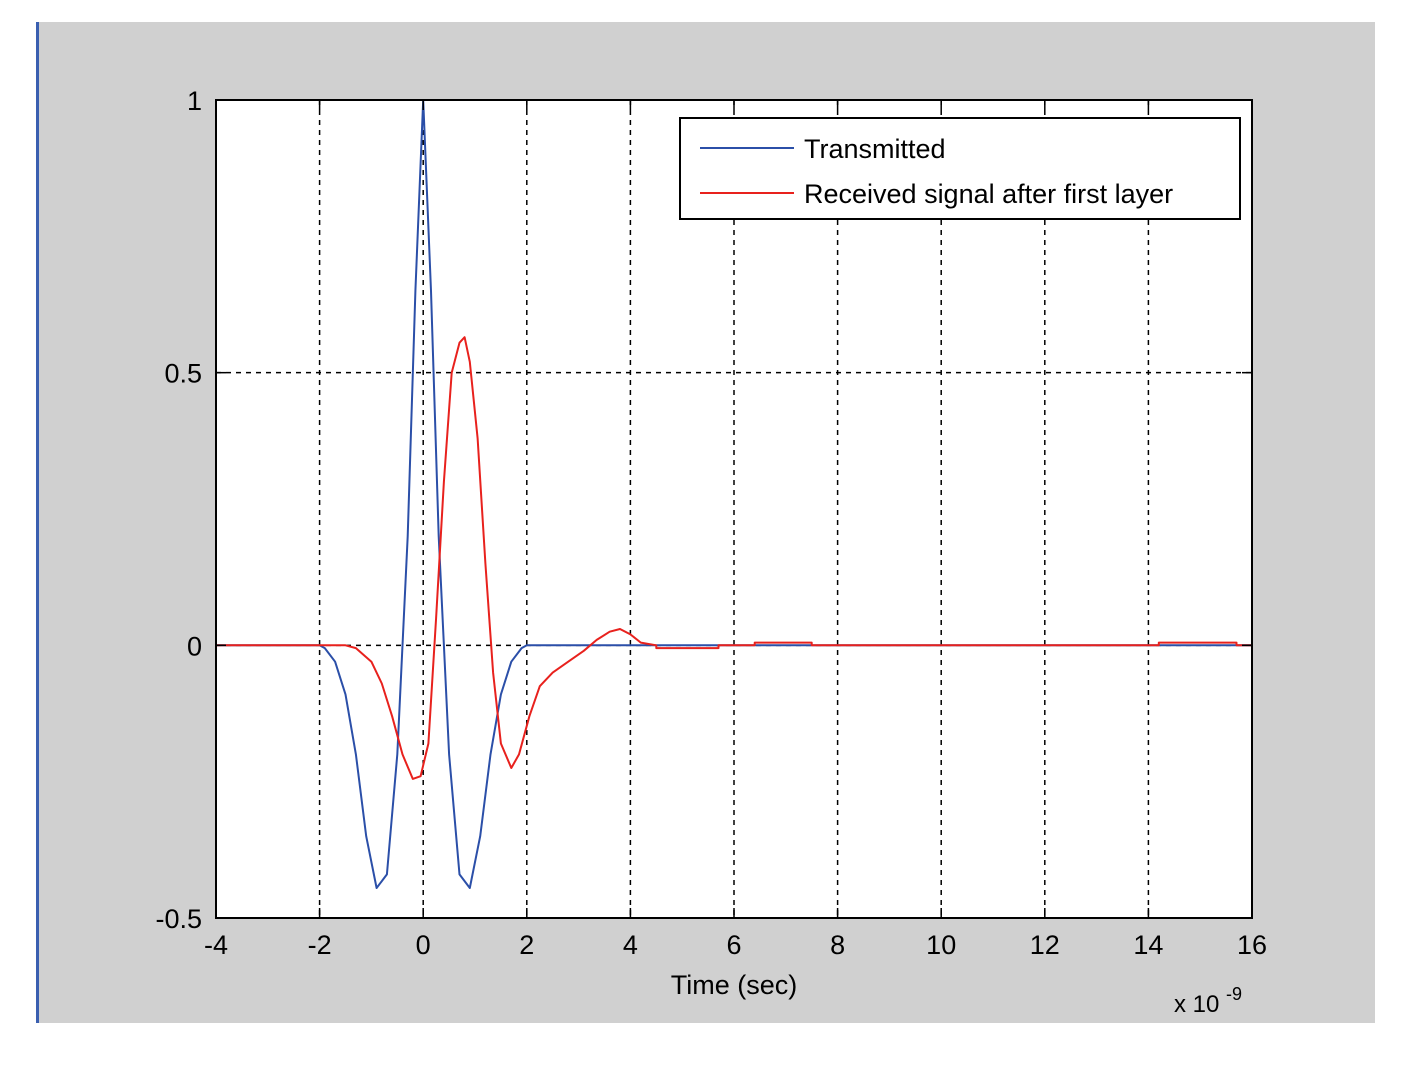 The image size is (1409, 1071). What do you see at coordinates (320, 945) in the screenshot?
I see `x-tick-label: -2` at bounding box center [320, 945].